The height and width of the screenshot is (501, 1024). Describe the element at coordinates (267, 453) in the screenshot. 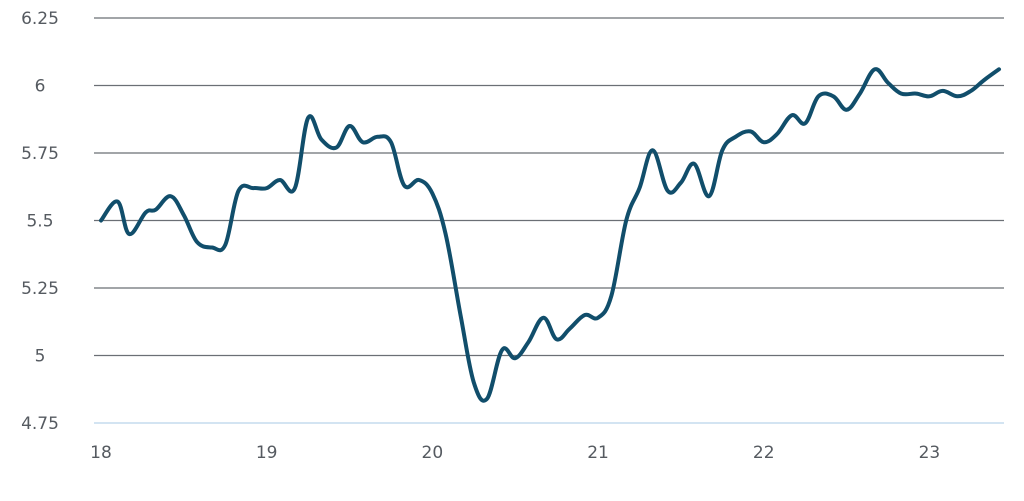

I see `x-tick-label: 19` at that location.